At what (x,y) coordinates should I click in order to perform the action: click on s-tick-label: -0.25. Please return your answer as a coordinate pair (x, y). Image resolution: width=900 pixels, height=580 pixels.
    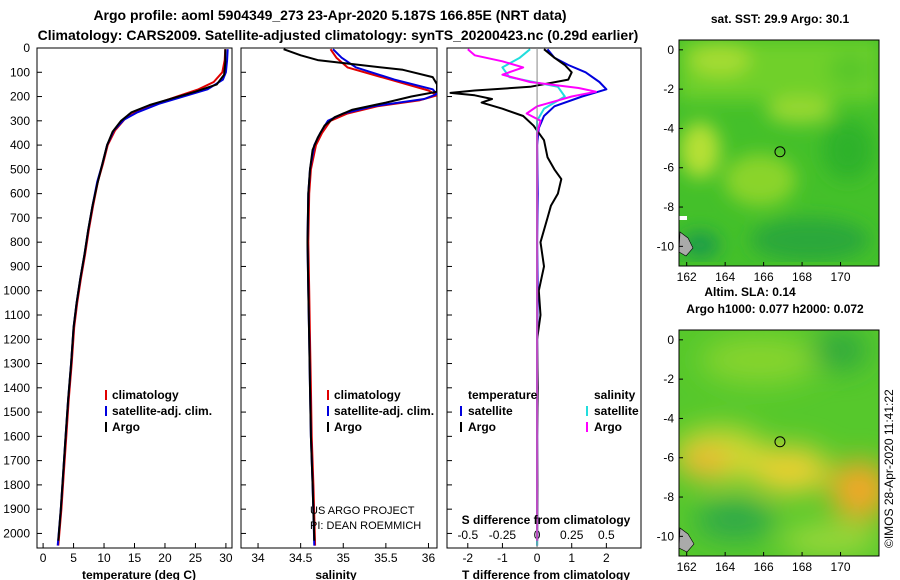
    Looking at the image, I should click on (503, 535).